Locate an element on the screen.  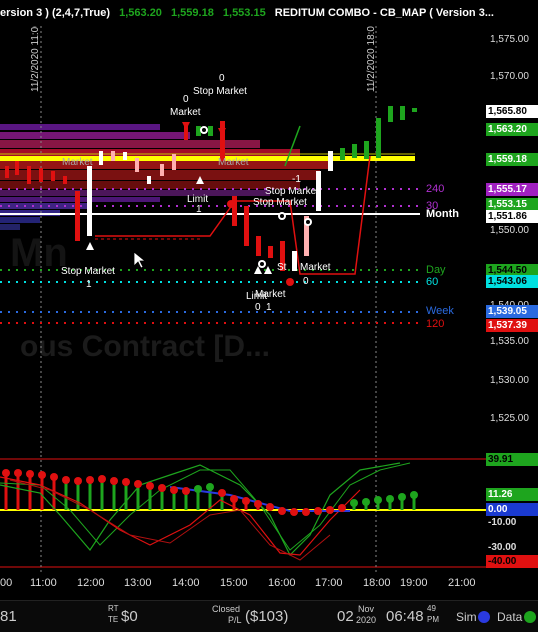
price-tag: 1,563.20 is located at coordinates (512, 129).